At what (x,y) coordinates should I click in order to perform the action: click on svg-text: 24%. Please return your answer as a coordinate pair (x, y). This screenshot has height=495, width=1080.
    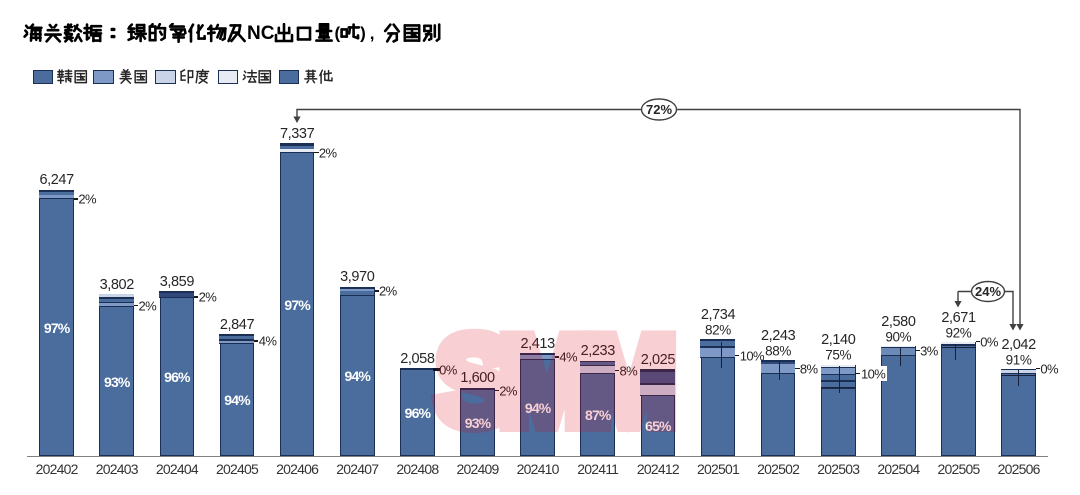
    Looking at the image, I should click on (988, 291).